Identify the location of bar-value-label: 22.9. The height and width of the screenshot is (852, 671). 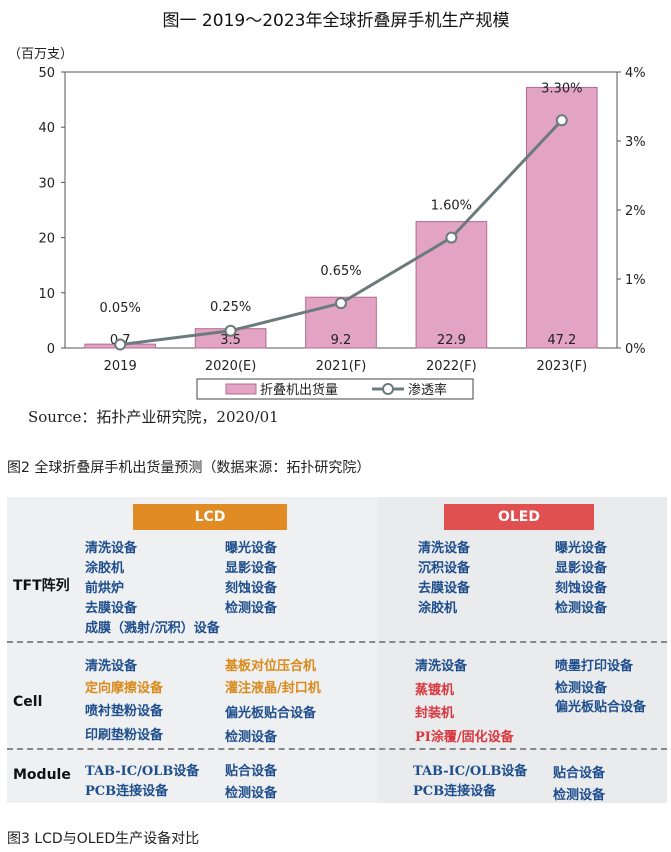
(451, 340).